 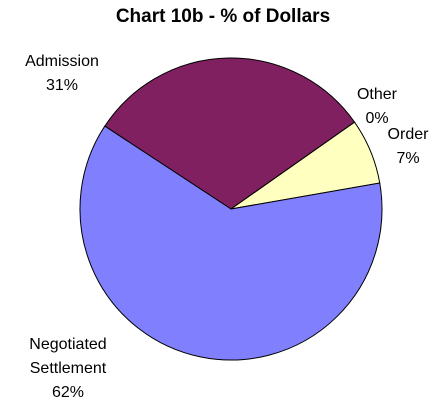 I want to click on category-label: Negotiated Settlement, so click(x=68, y=356).